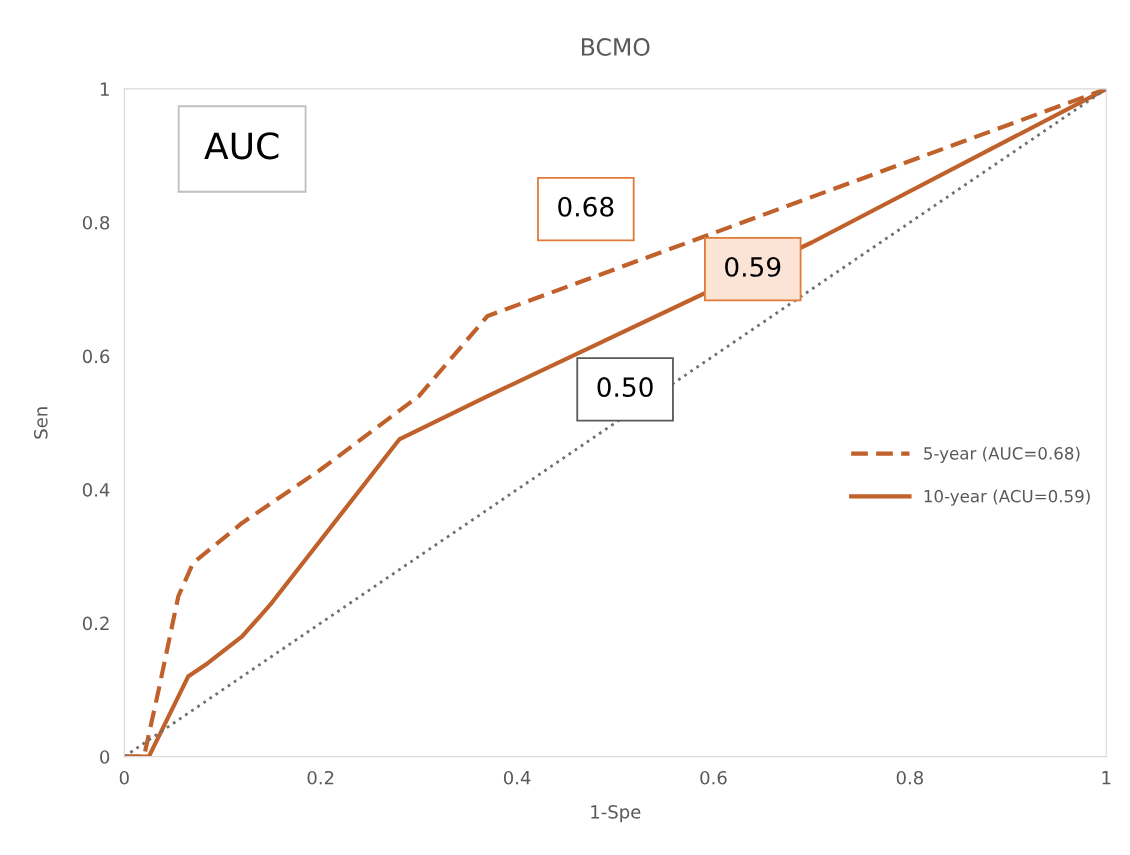  Describe the element at coordinates (124, 777) in the screenshot. I see `x-tick-label: 0` at that location.